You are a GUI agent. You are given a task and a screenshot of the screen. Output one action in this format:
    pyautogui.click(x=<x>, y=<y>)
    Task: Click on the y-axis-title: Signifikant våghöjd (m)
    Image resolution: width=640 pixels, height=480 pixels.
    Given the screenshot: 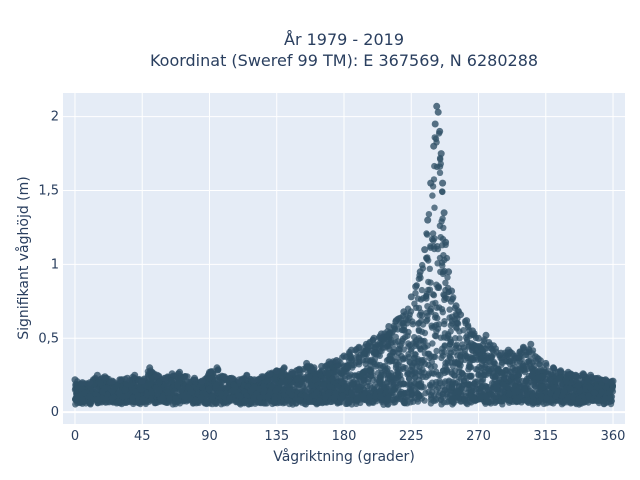 What is the action you would take?
    pyautogui.click(x=23, y=257)
    